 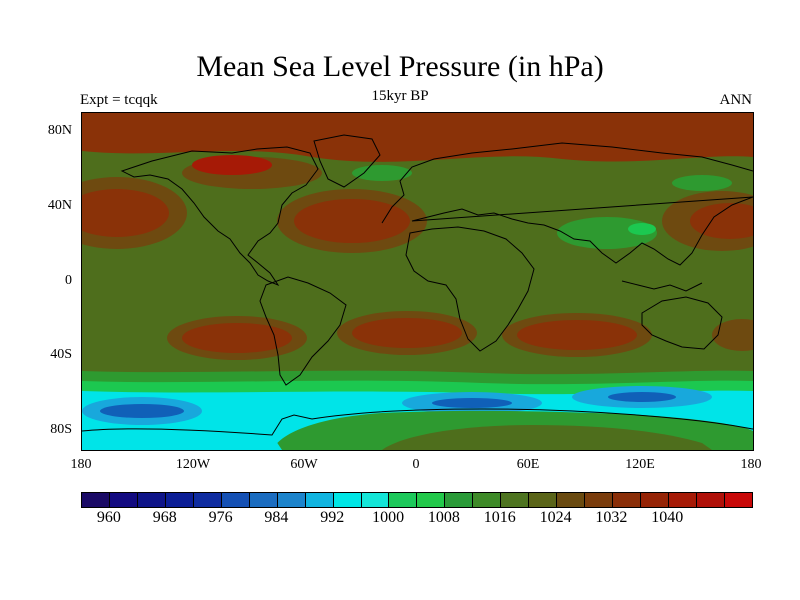 I want to click on legend-label: 992, so click(x=332, y=517).